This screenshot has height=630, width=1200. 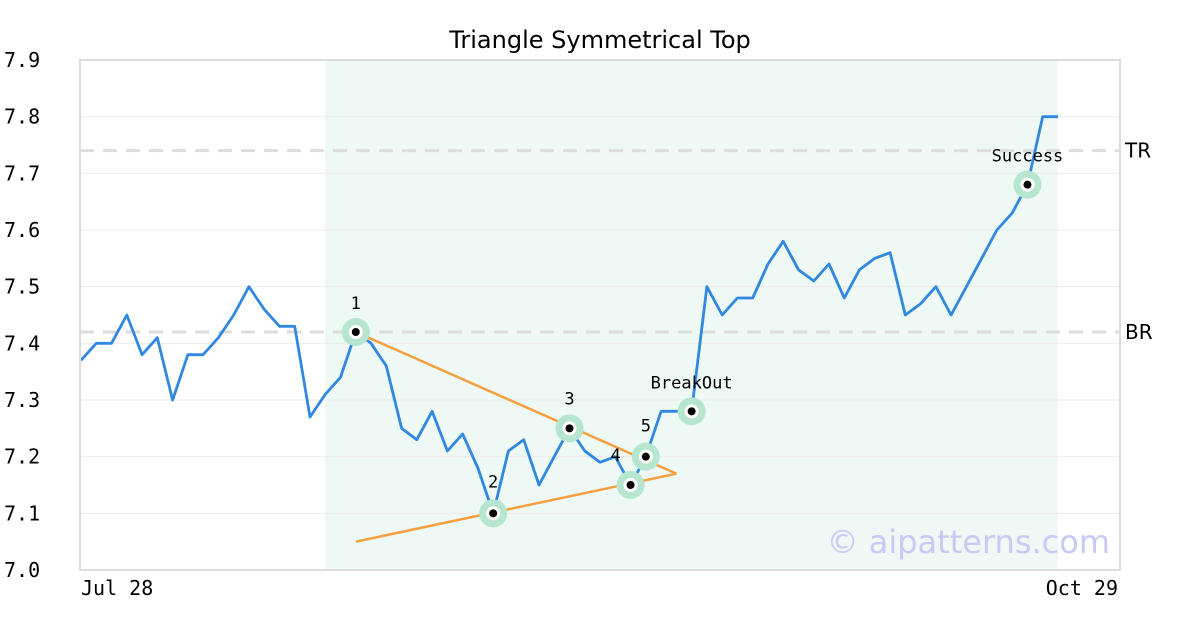 What do you see at coordinates (1082, 588) in the screenshot?
I see `x-tick-label: Oct 29` at bounding box center [1082, 588].